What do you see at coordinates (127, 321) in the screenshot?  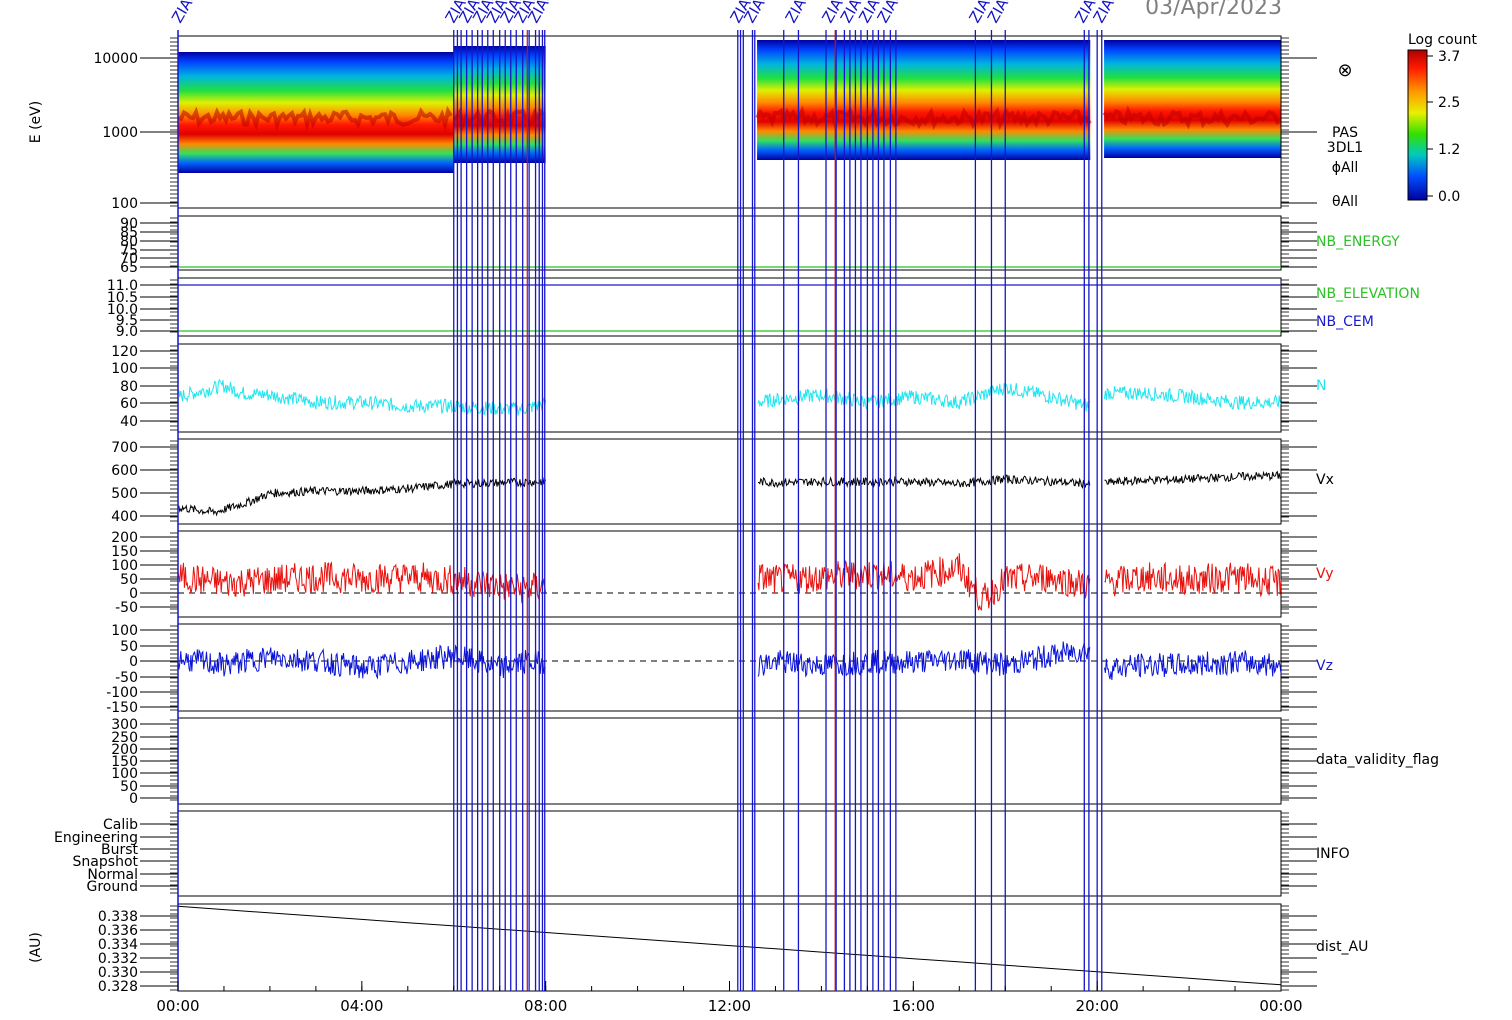 I see `ytick-label-nb_elev: 9.5` at bounding box center [127, 321].